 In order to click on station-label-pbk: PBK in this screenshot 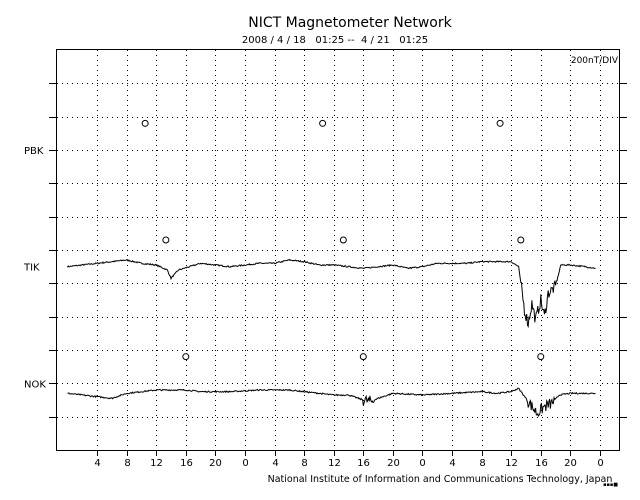, I will do `click(34, 151)`.